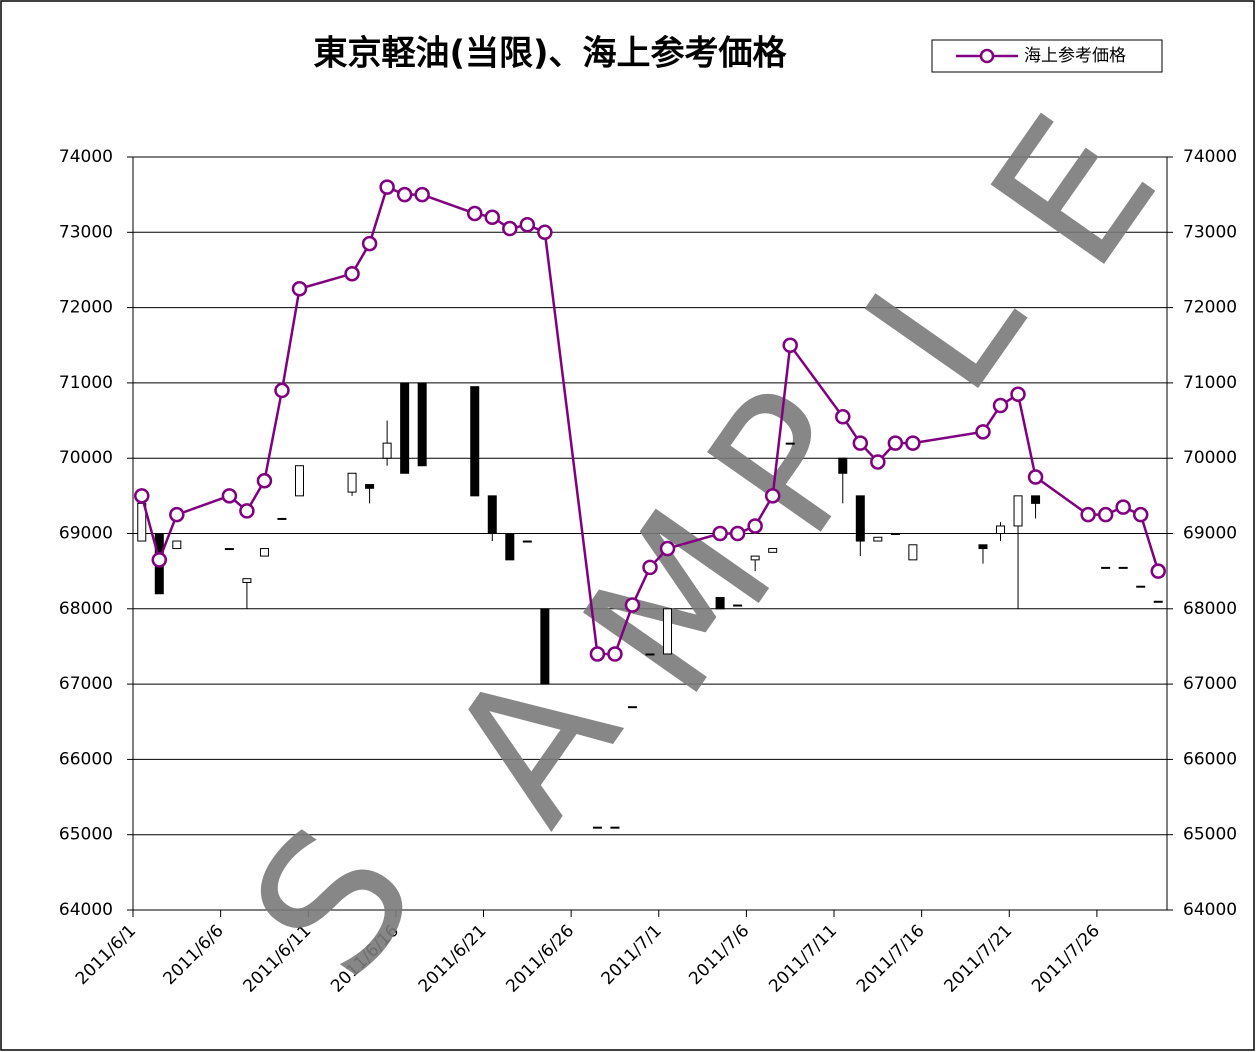  I want to click on y-tick-label: 66000, so click(86, 759).